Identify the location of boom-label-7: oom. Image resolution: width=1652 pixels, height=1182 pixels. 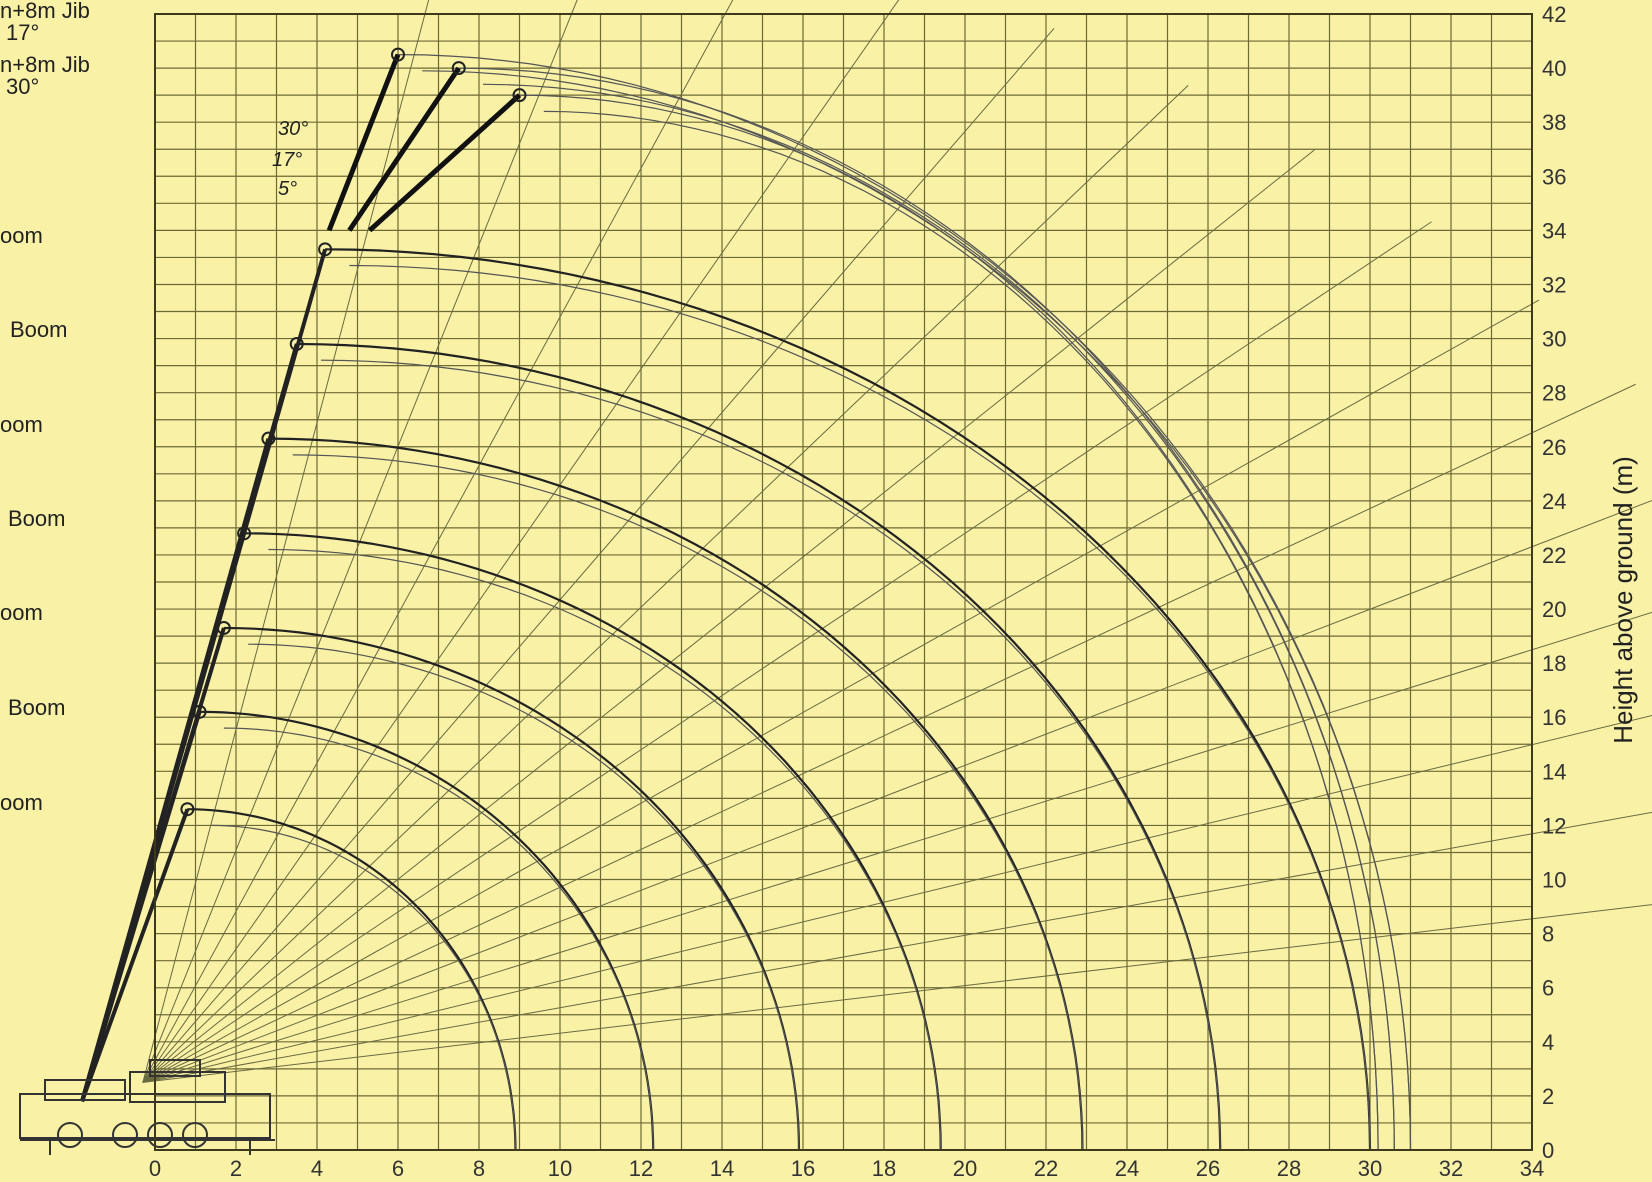
(21, 235).